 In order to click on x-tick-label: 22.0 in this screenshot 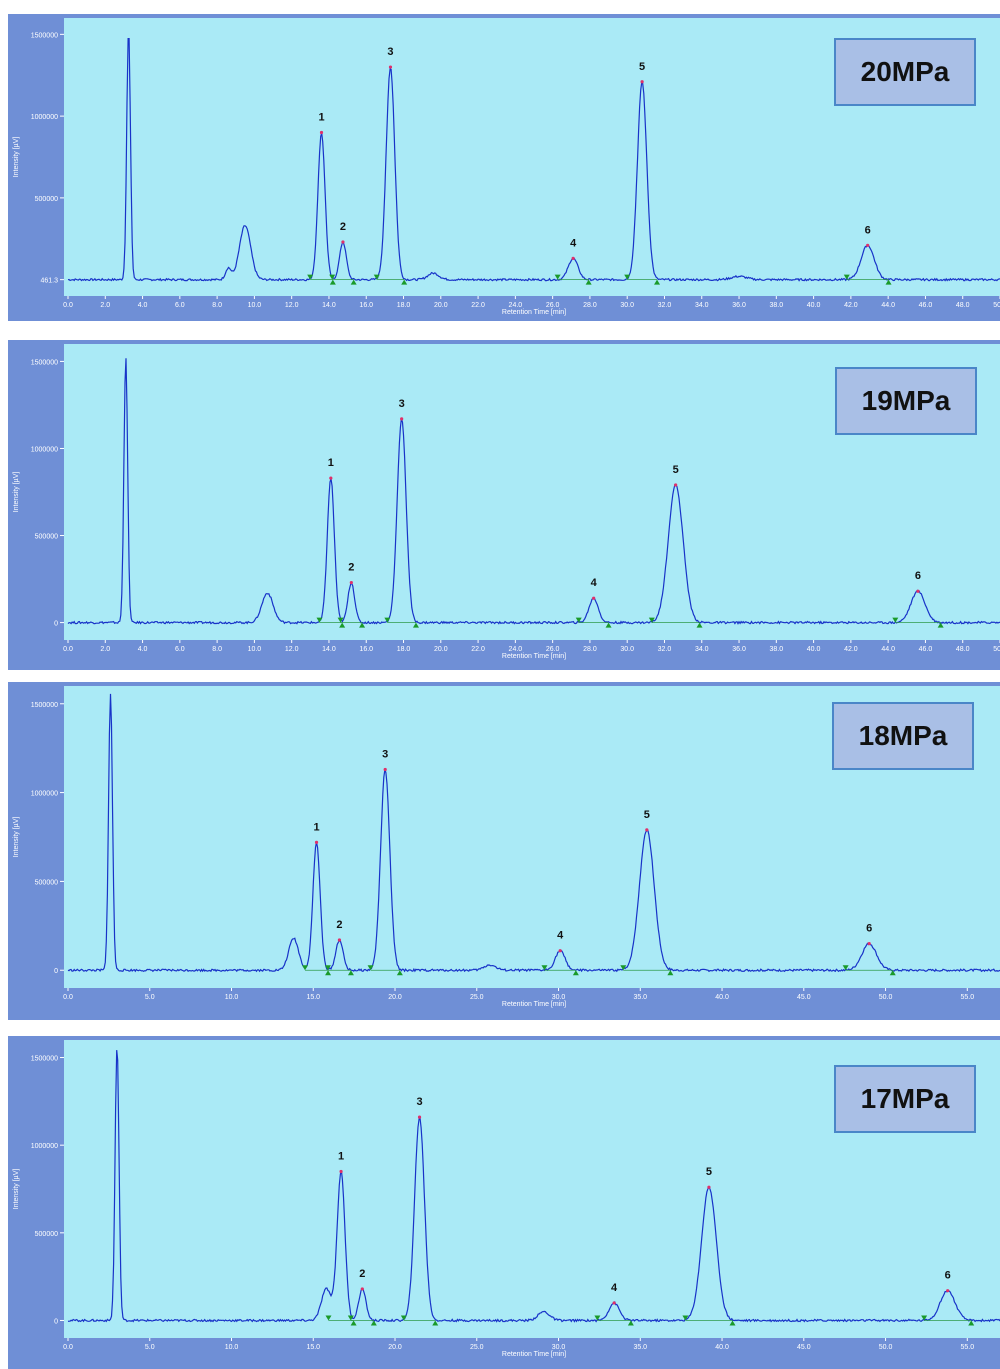, I will do `click(478, 649)`.